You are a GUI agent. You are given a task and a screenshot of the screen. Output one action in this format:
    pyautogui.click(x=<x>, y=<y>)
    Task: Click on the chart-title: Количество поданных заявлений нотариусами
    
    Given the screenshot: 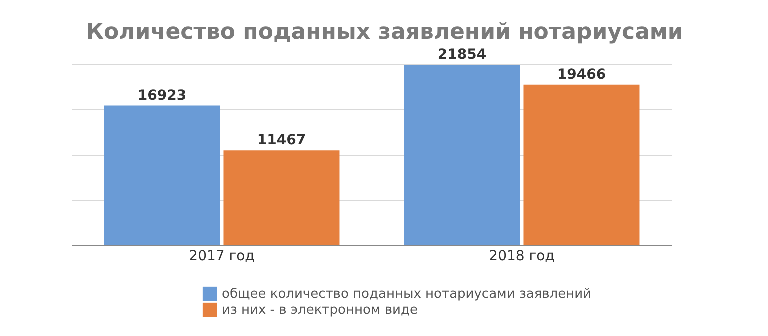 What is the action you would take?
    pyautogui.click(x=385, y=33)
    